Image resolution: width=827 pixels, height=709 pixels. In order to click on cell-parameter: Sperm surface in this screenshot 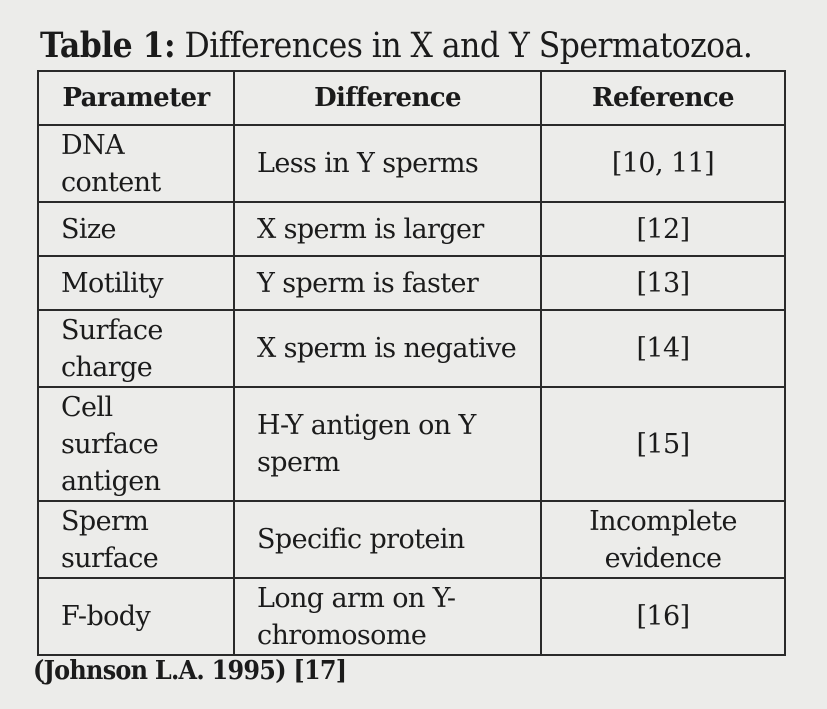, I will do `click(136, 539)`.